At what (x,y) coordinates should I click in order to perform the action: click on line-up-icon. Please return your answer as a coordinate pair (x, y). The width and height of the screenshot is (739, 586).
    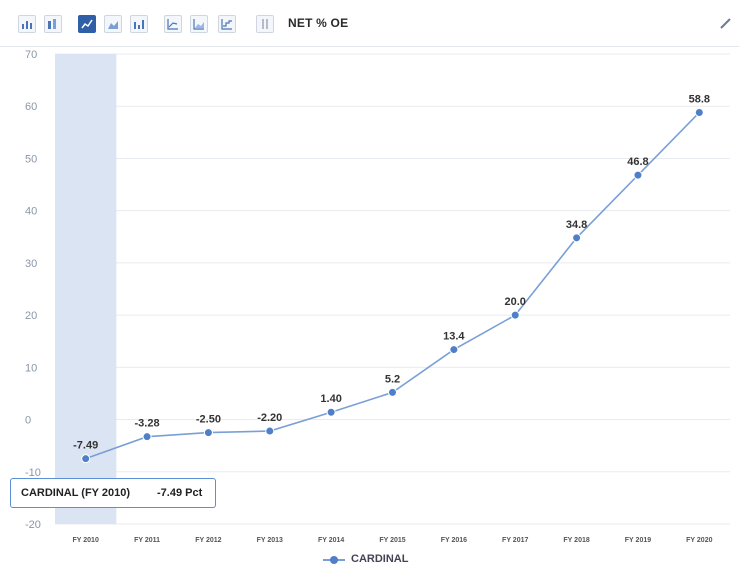
    Looking at the image, I should click on (172, 24).